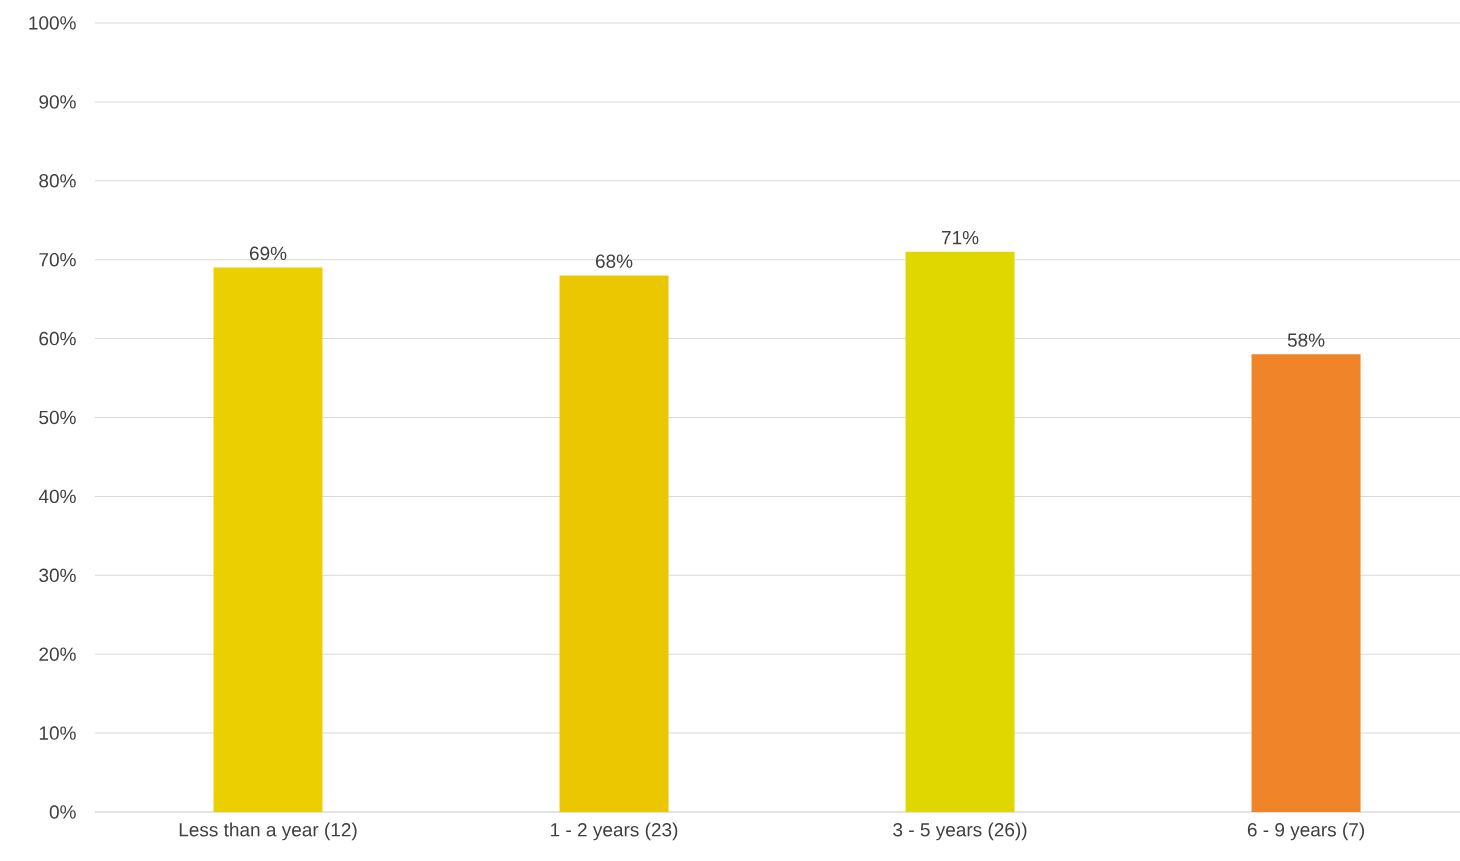 Image resolution: width=1460 pixels, height=861 pixels. I want to click on y-tick-label: 50%, so click(57, 417).